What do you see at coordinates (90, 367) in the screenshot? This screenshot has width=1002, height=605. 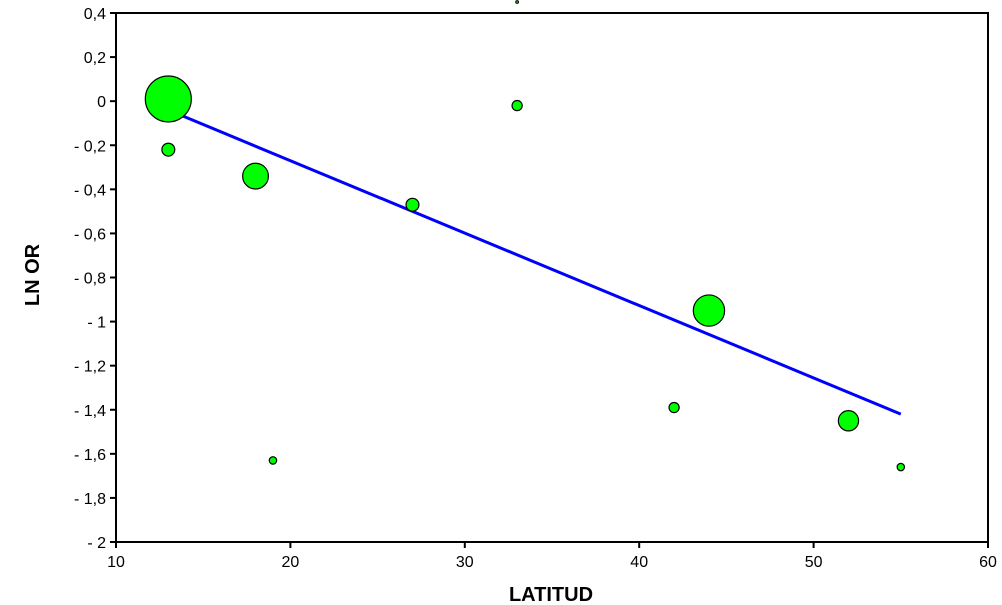 I see `y-tick-label: - 1,2` at bounding box center [90, 367].